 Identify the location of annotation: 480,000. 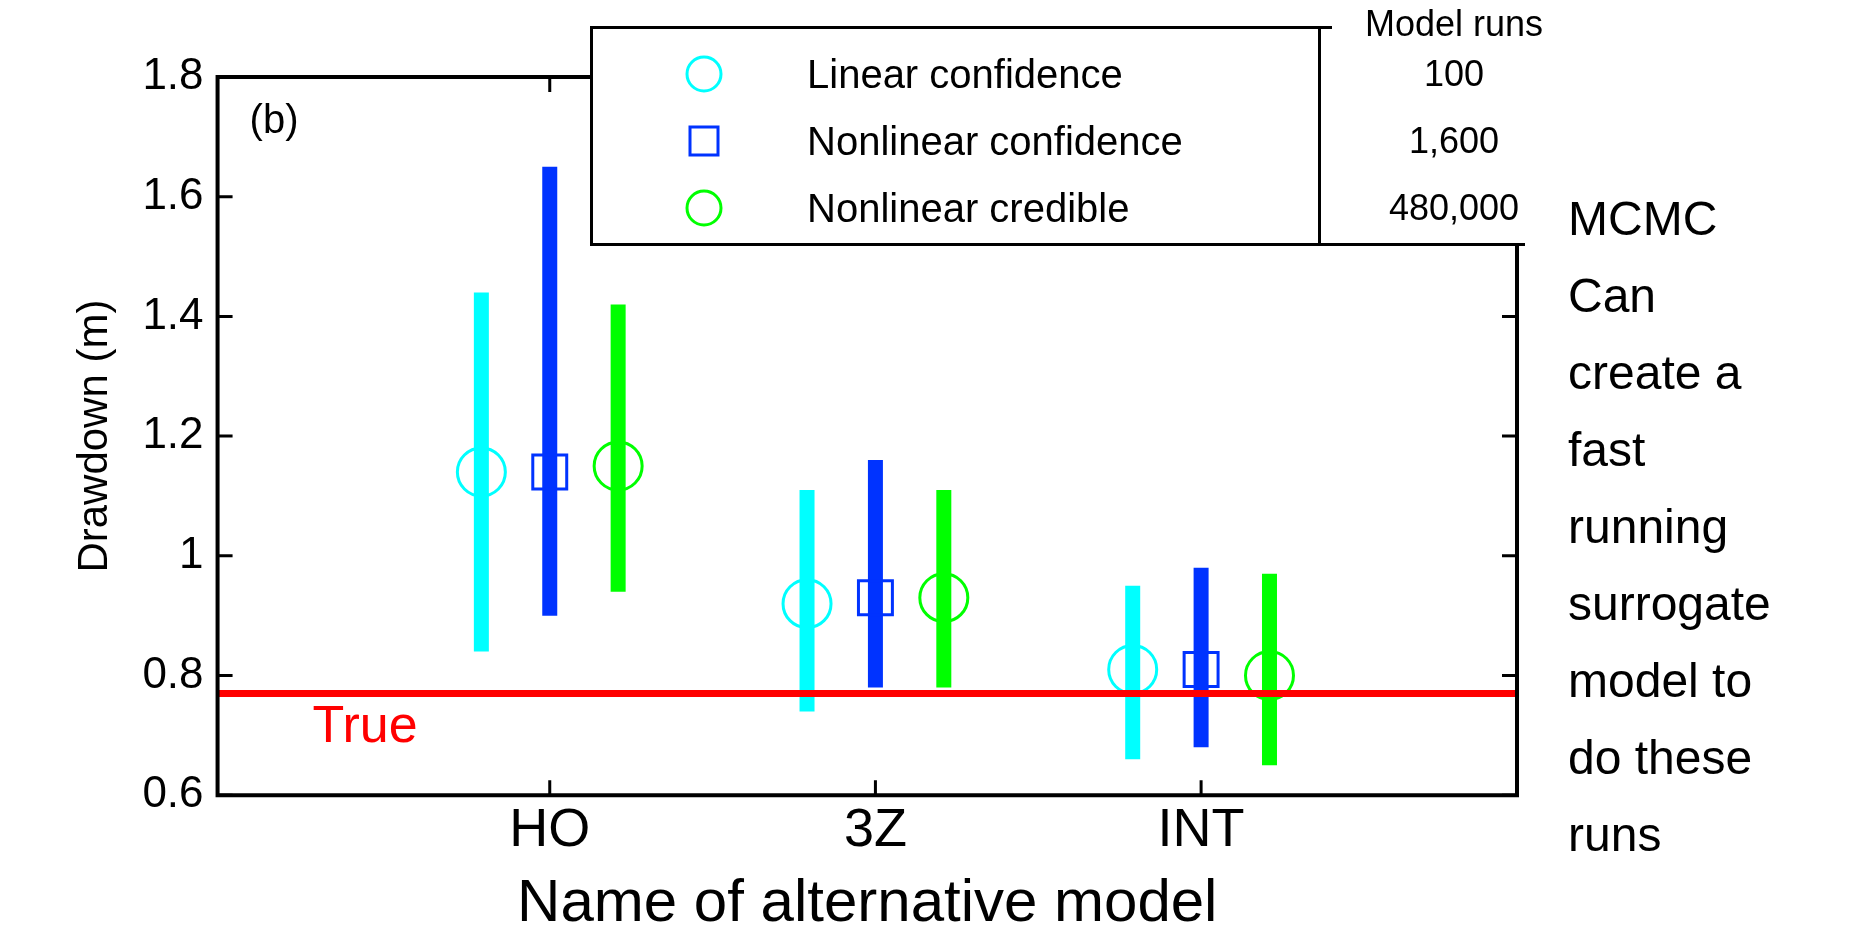
(1454, 208).